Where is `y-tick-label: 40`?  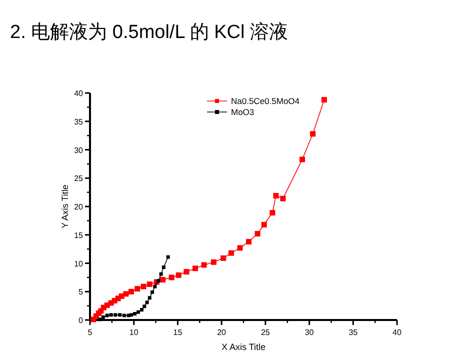
y-tick-label: 40 is located at coordinates (79, 93).